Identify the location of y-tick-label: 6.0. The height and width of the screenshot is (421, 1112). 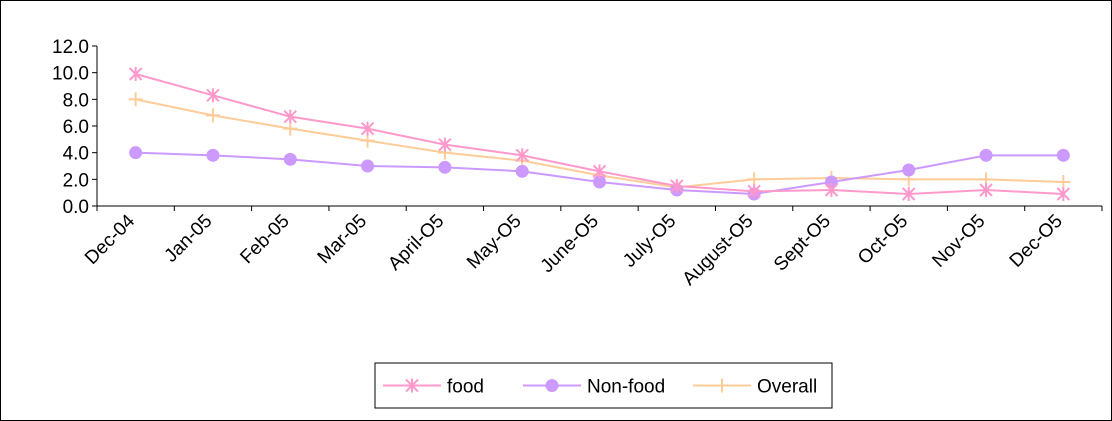
(76, 127).